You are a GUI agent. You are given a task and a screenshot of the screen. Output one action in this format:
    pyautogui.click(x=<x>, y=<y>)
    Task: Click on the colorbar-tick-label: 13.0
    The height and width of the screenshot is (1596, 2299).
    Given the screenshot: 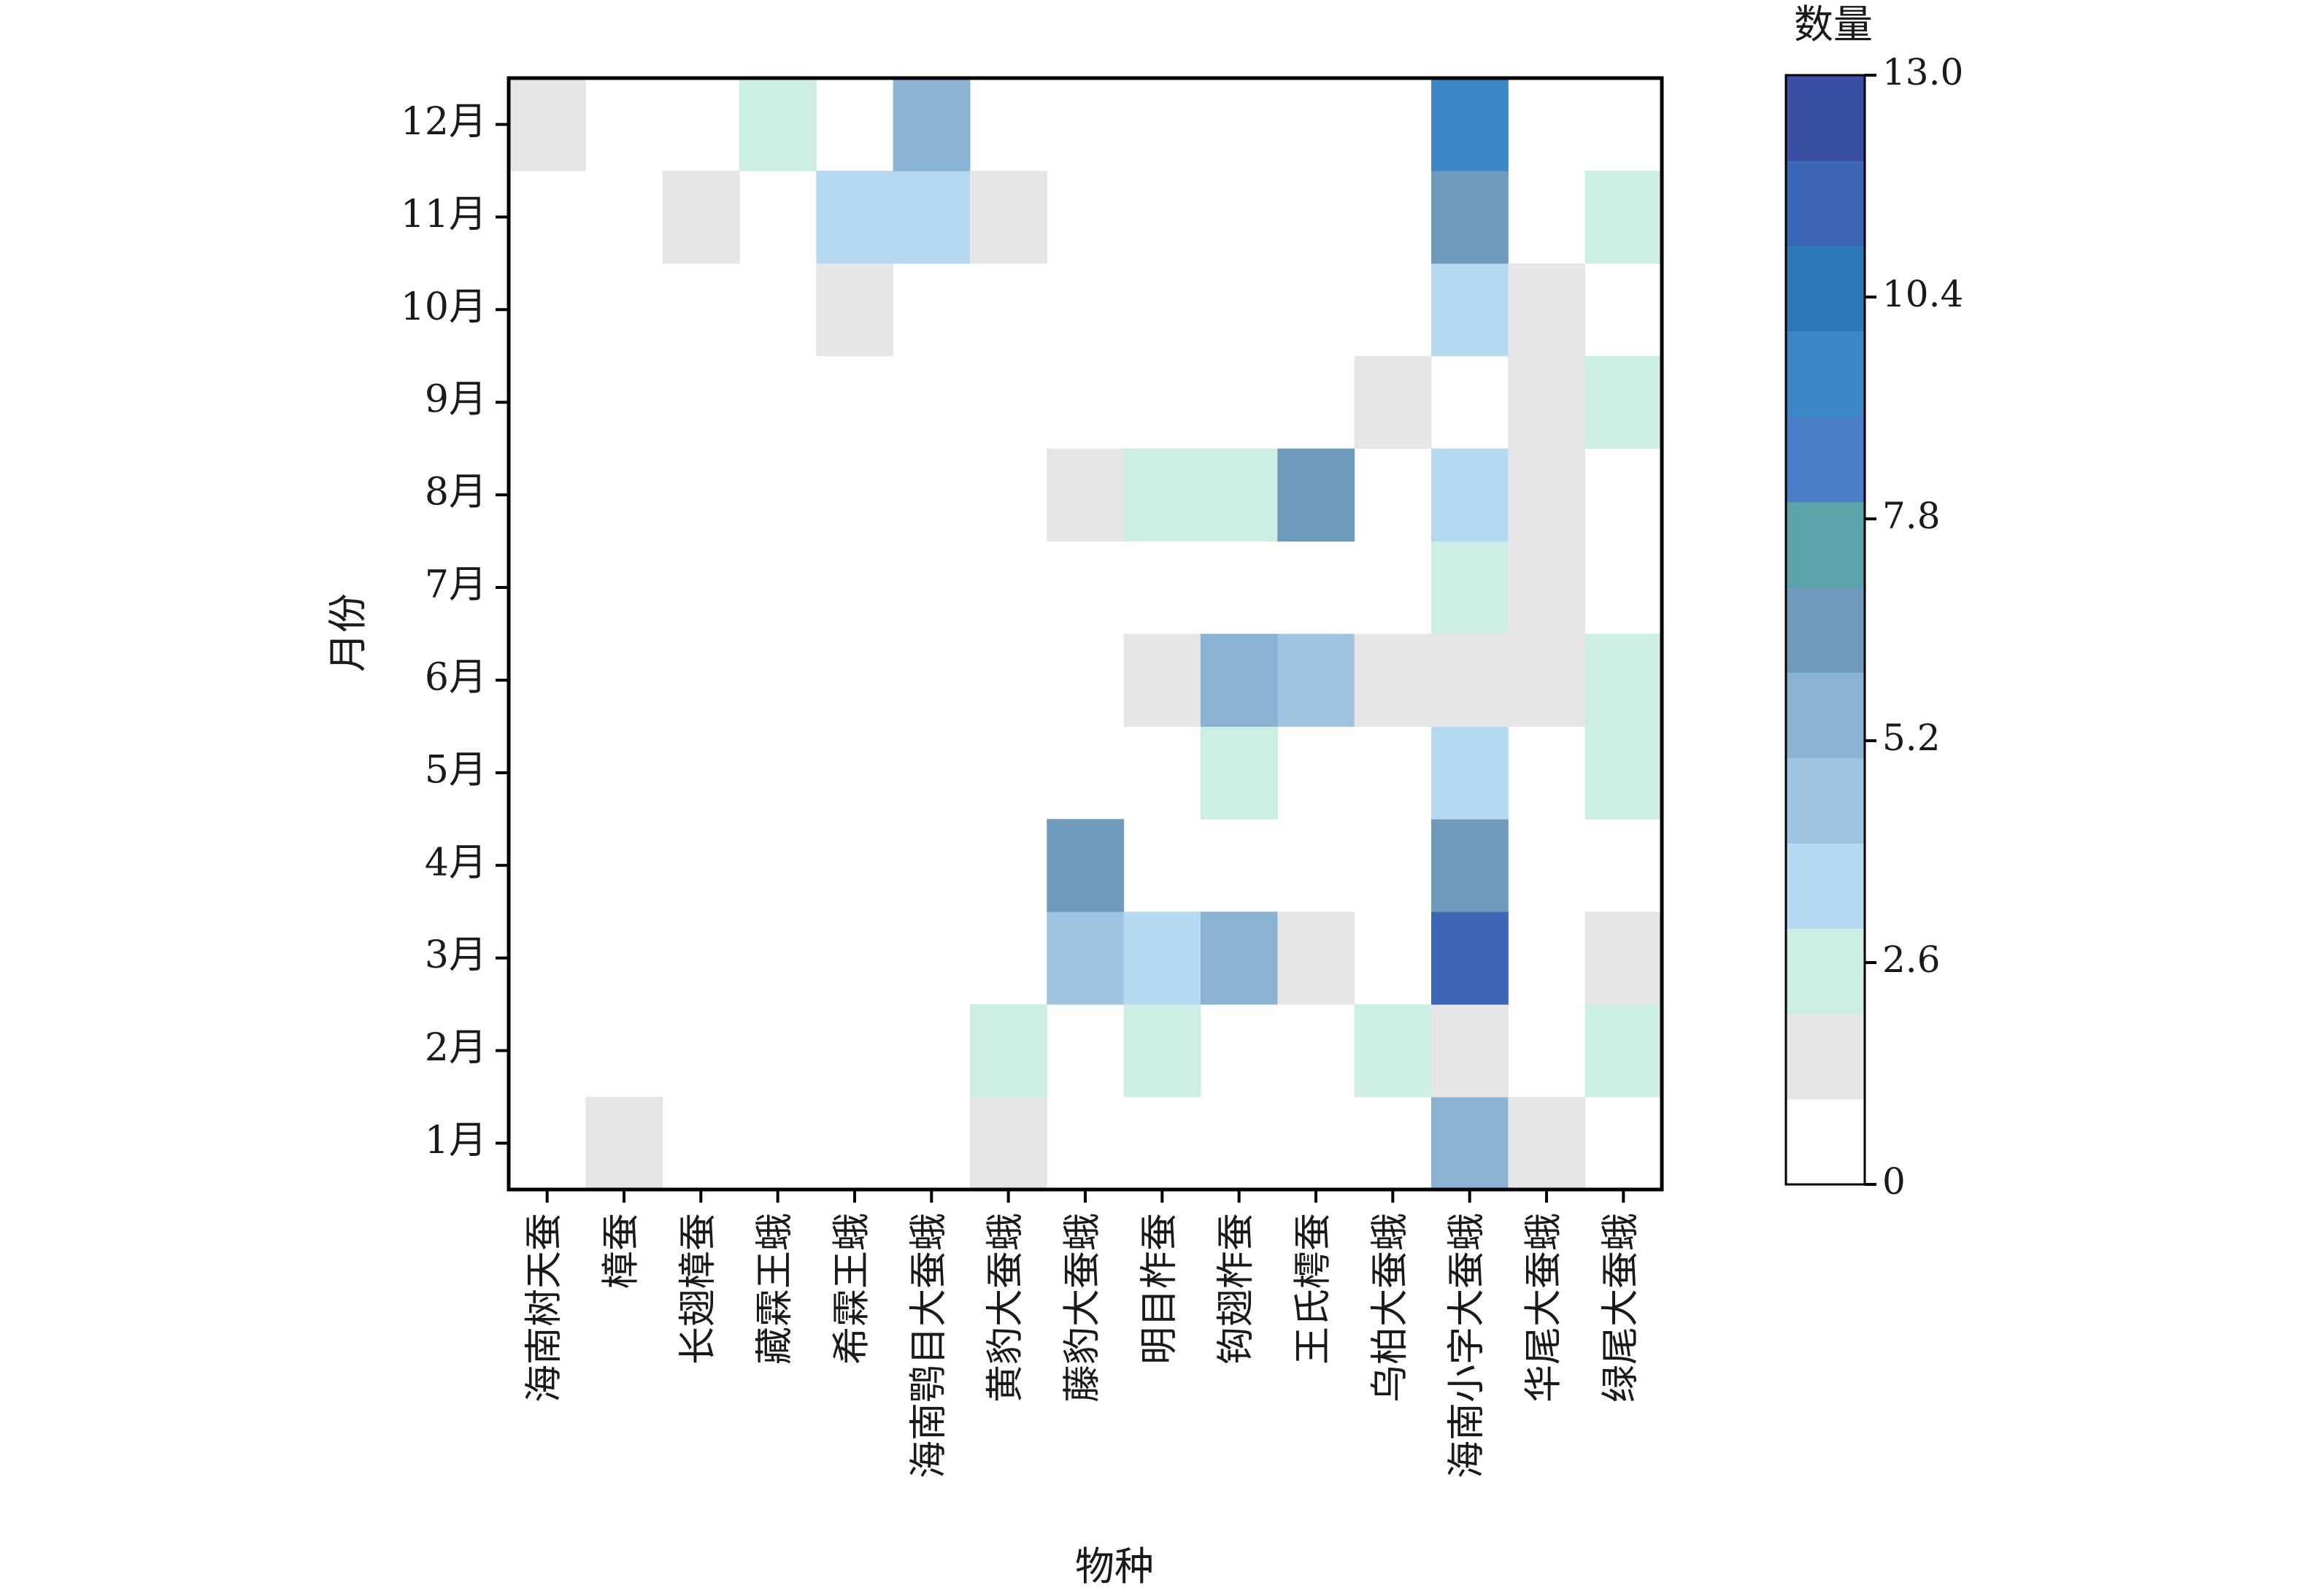 What is the action you would take?
    pyautogui.click(x=1923, y=72)
    